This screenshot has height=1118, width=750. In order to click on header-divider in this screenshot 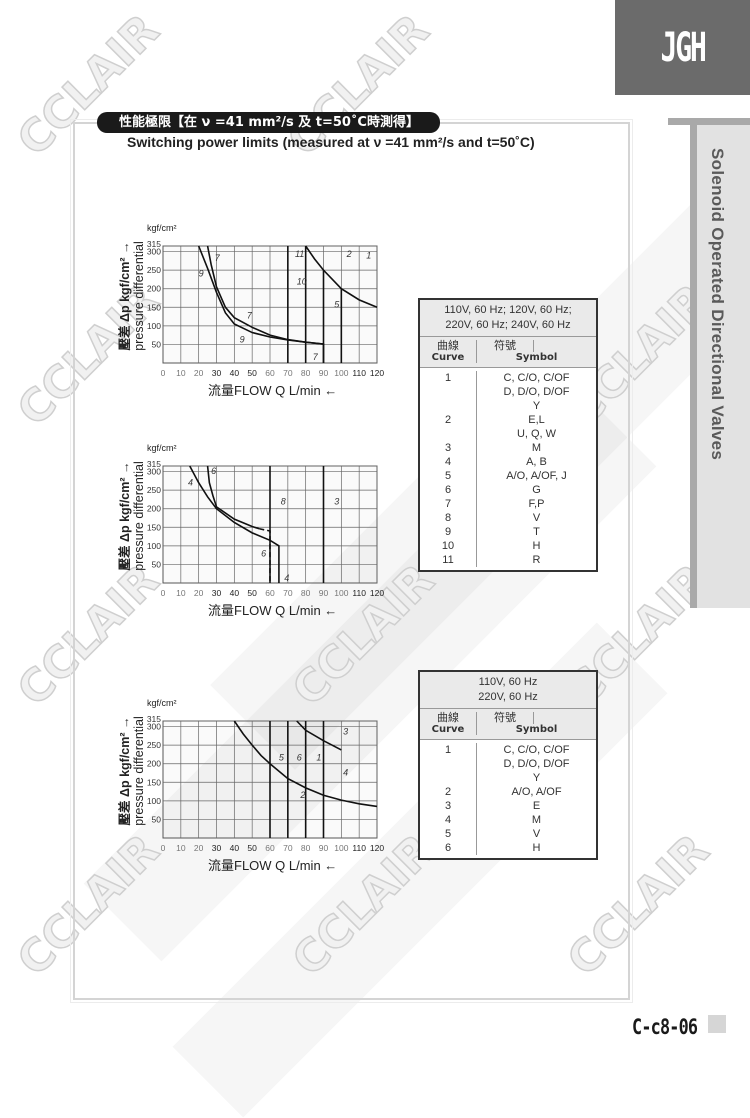, I will do `click(537, 123)`.